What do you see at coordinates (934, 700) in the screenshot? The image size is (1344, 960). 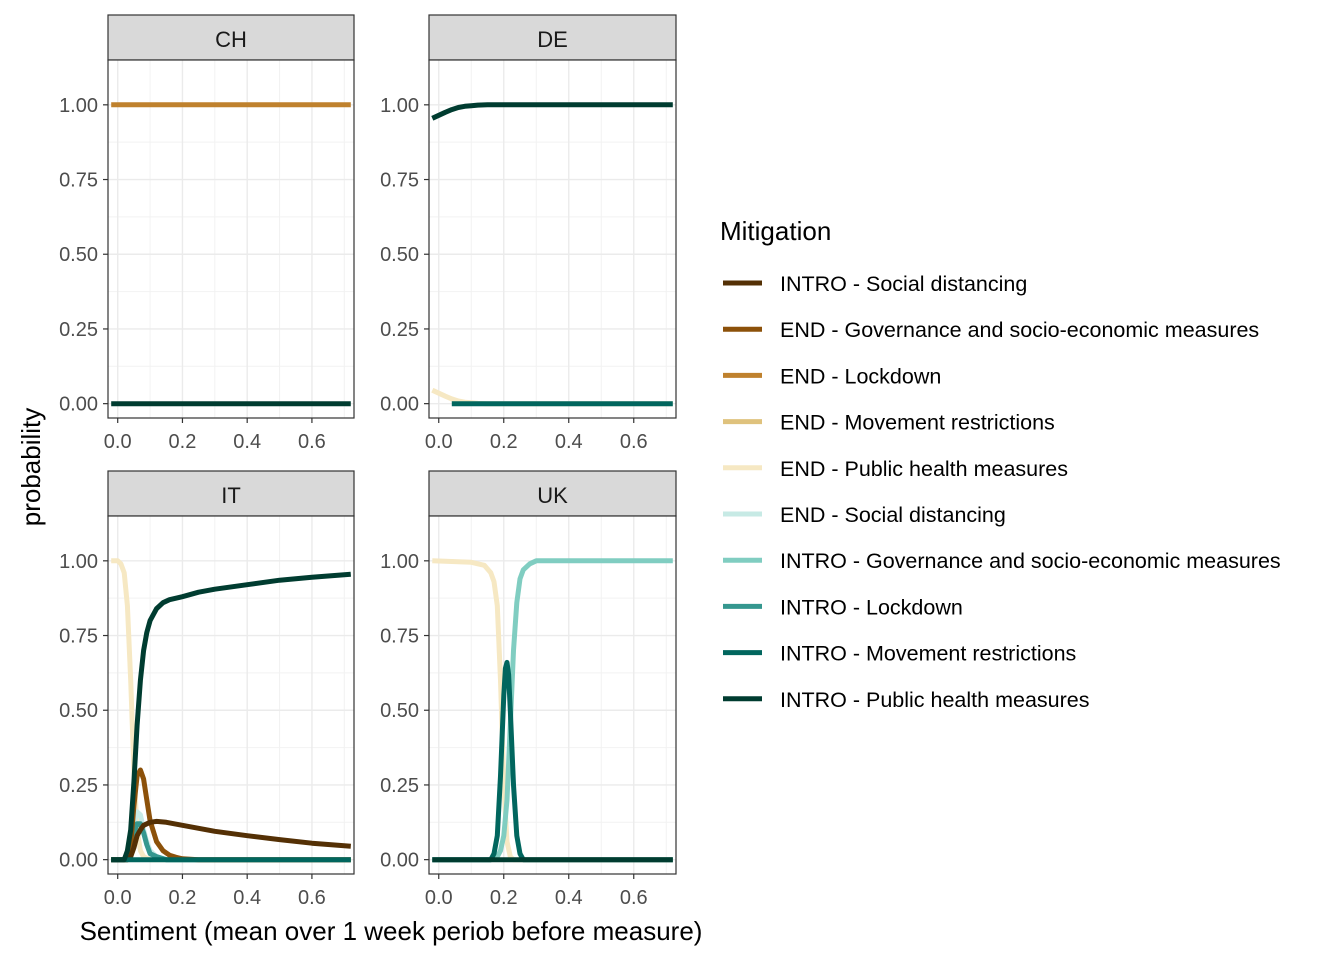 I see `legend-label: INTRO - Public health measures` at bounding box center [934, 700].